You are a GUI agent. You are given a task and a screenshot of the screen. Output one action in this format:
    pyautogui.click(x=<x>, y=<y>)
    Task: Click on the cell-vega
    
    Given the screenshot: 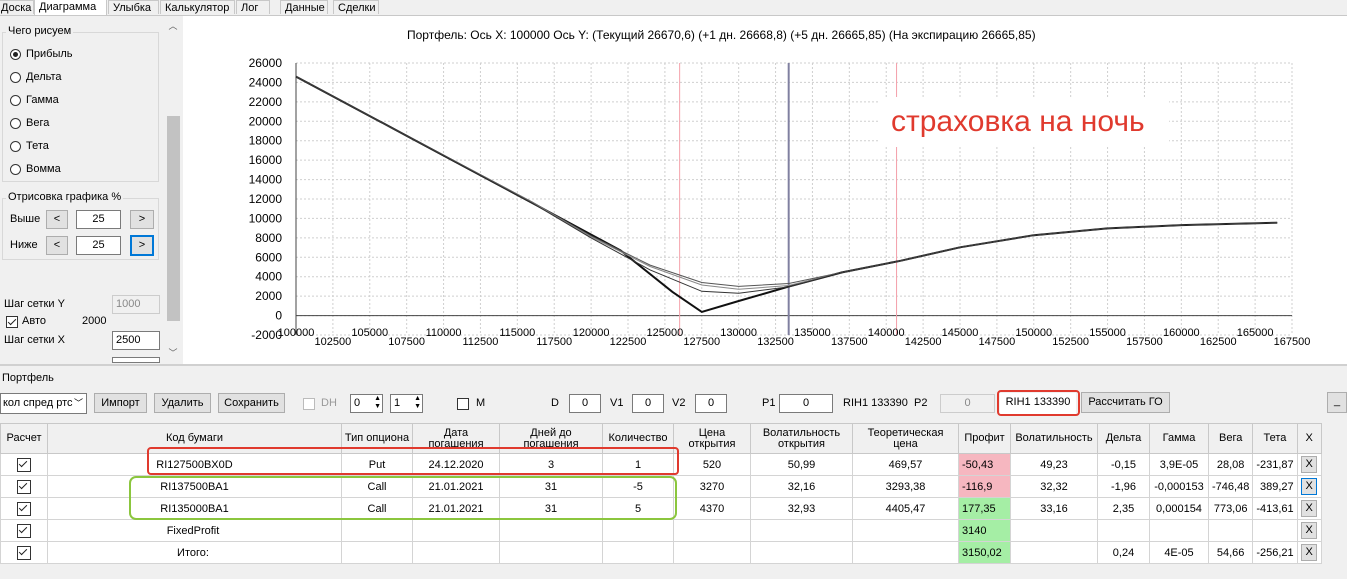 What is the action you would take?
    pyautogui.click(x=1230, y=530)
    